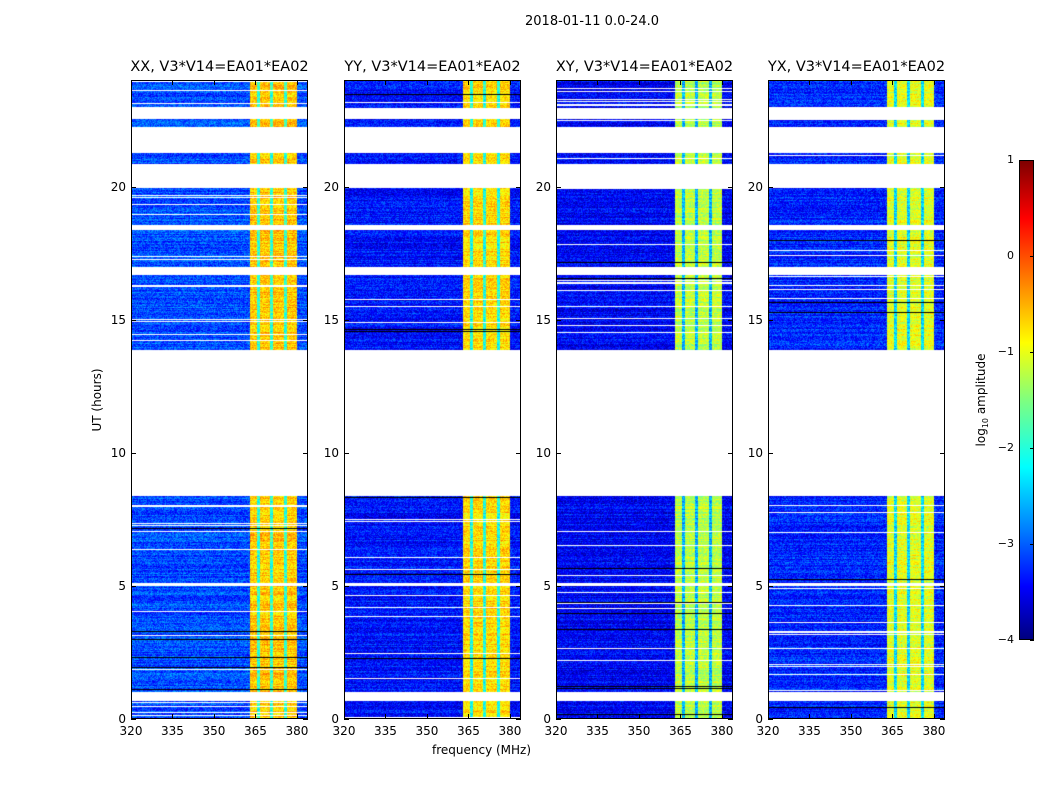  What do you see at coordinates (1010, 159) in the screenshot?
I see `colorbar-tick-label: 1` at bounding box center [1010, 159].